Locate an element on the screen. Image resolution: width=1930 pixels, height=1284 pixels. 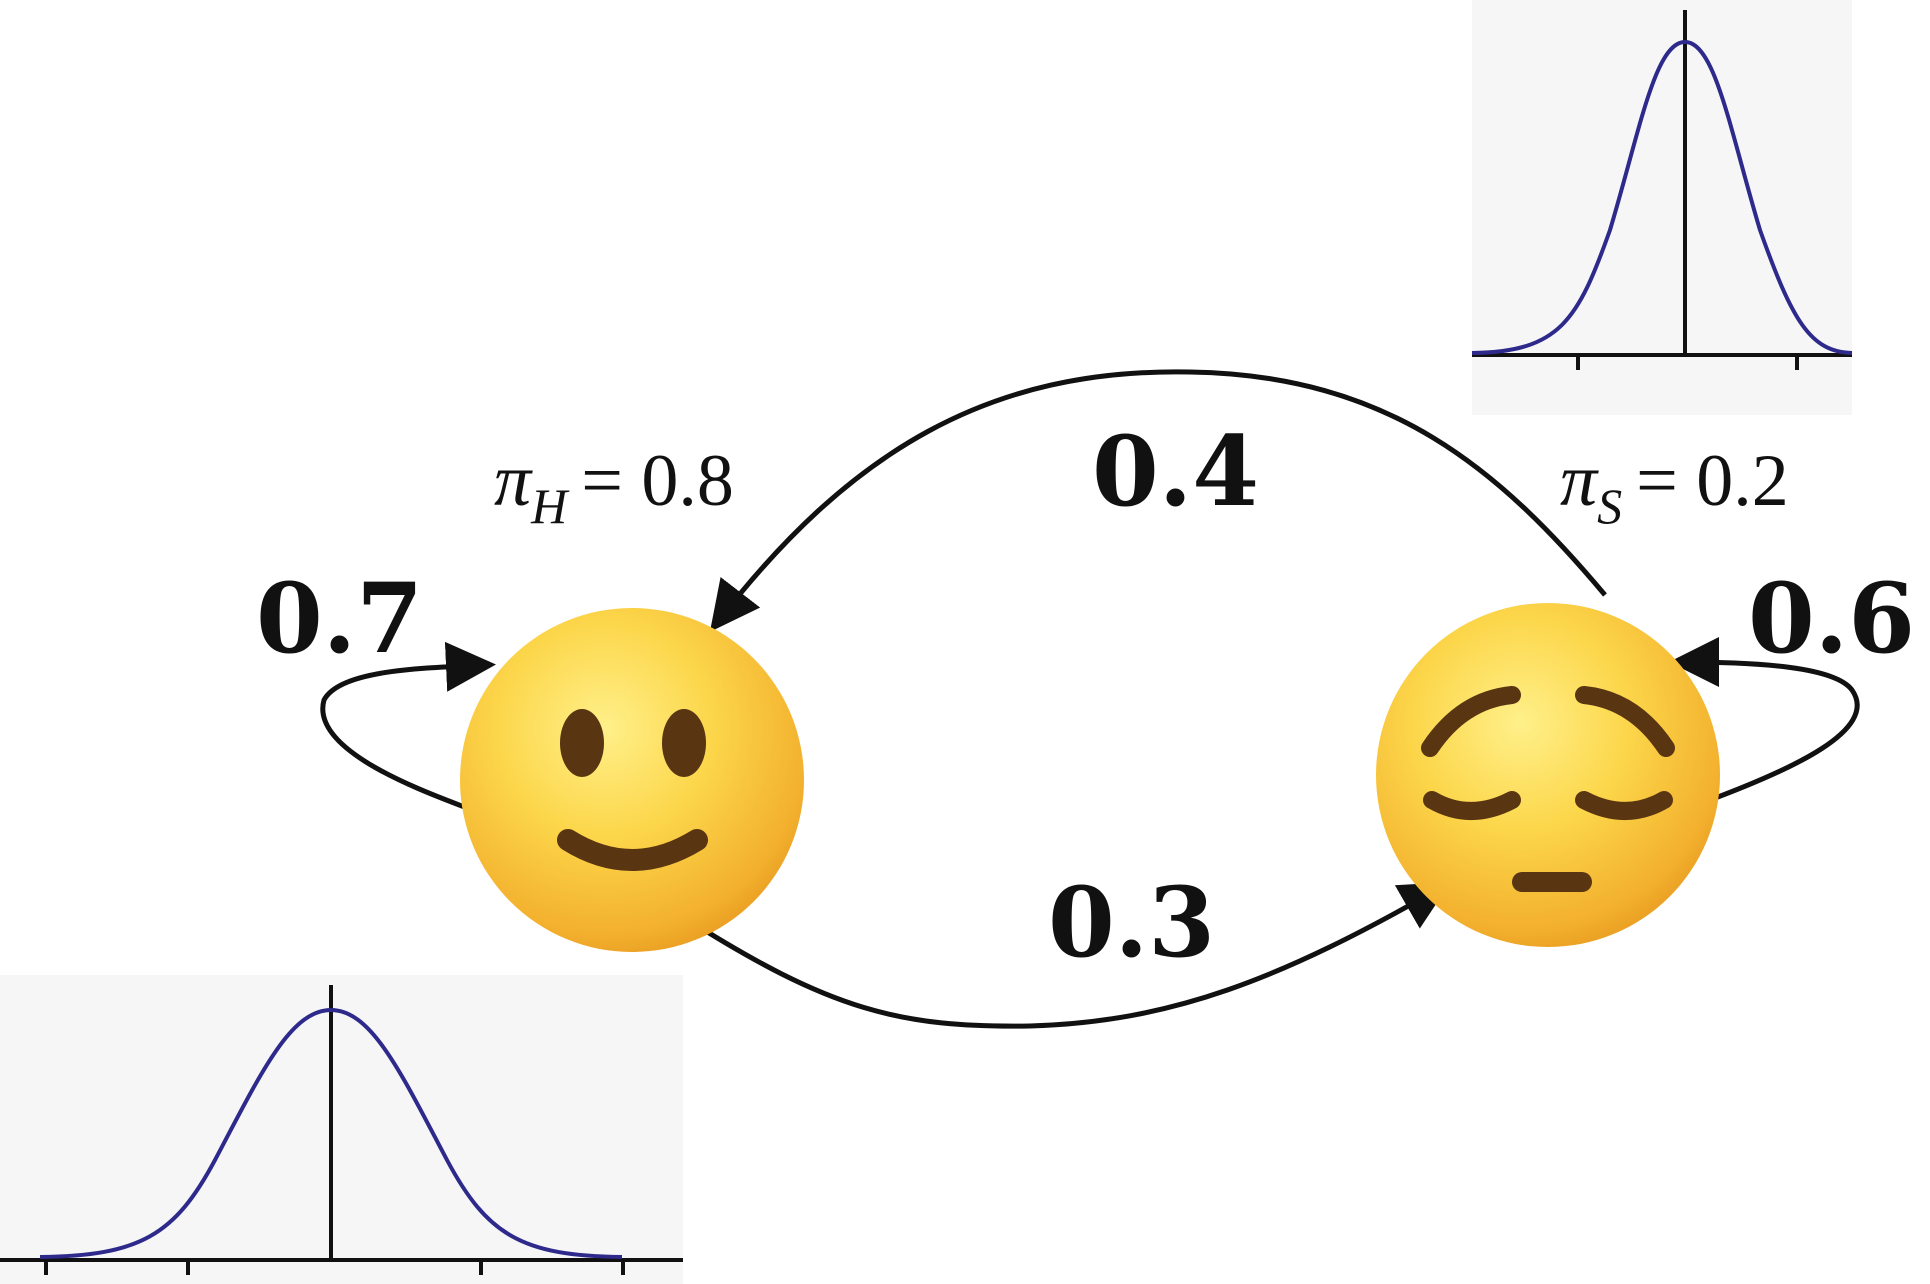
transition-label-happy-happy: 0.7 is located at coordinates (339, 618).